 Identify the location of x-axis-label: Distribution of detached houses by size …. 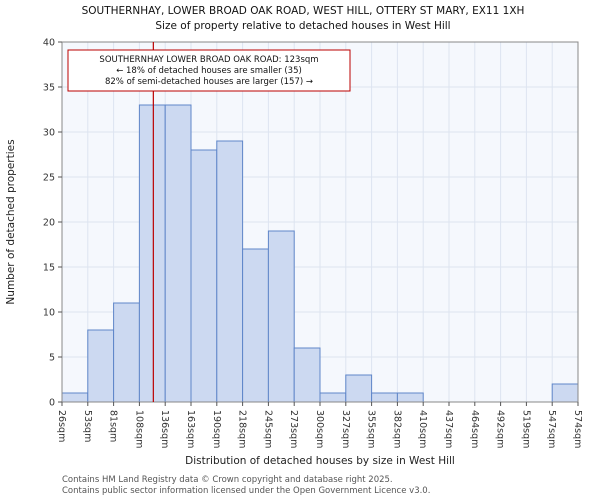
(320, 461).